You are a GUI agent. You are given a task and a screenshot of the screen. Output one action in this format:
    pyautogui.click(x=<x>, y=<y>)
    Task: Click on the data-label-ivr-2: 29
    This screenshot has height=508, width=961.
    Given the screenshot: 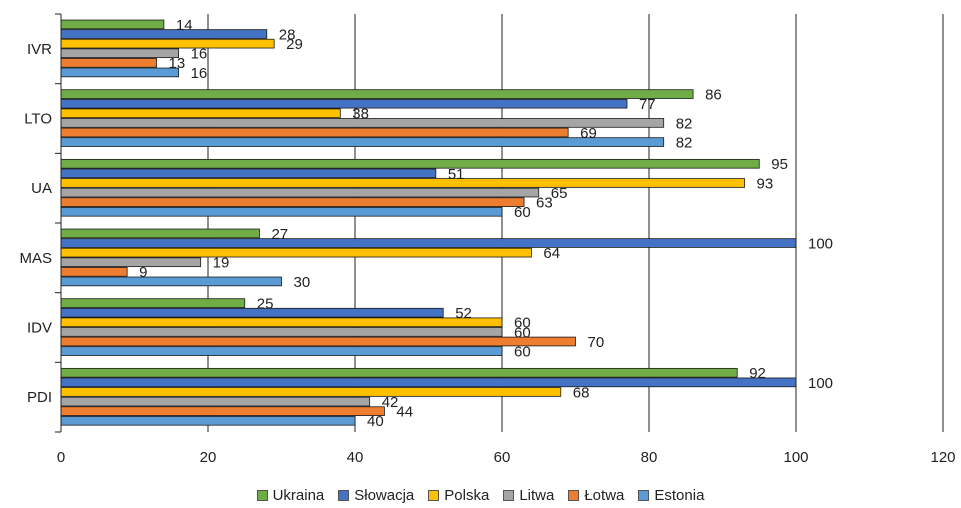 What is the action you would take?
    pyautogui.click(x=294, y=44)
    